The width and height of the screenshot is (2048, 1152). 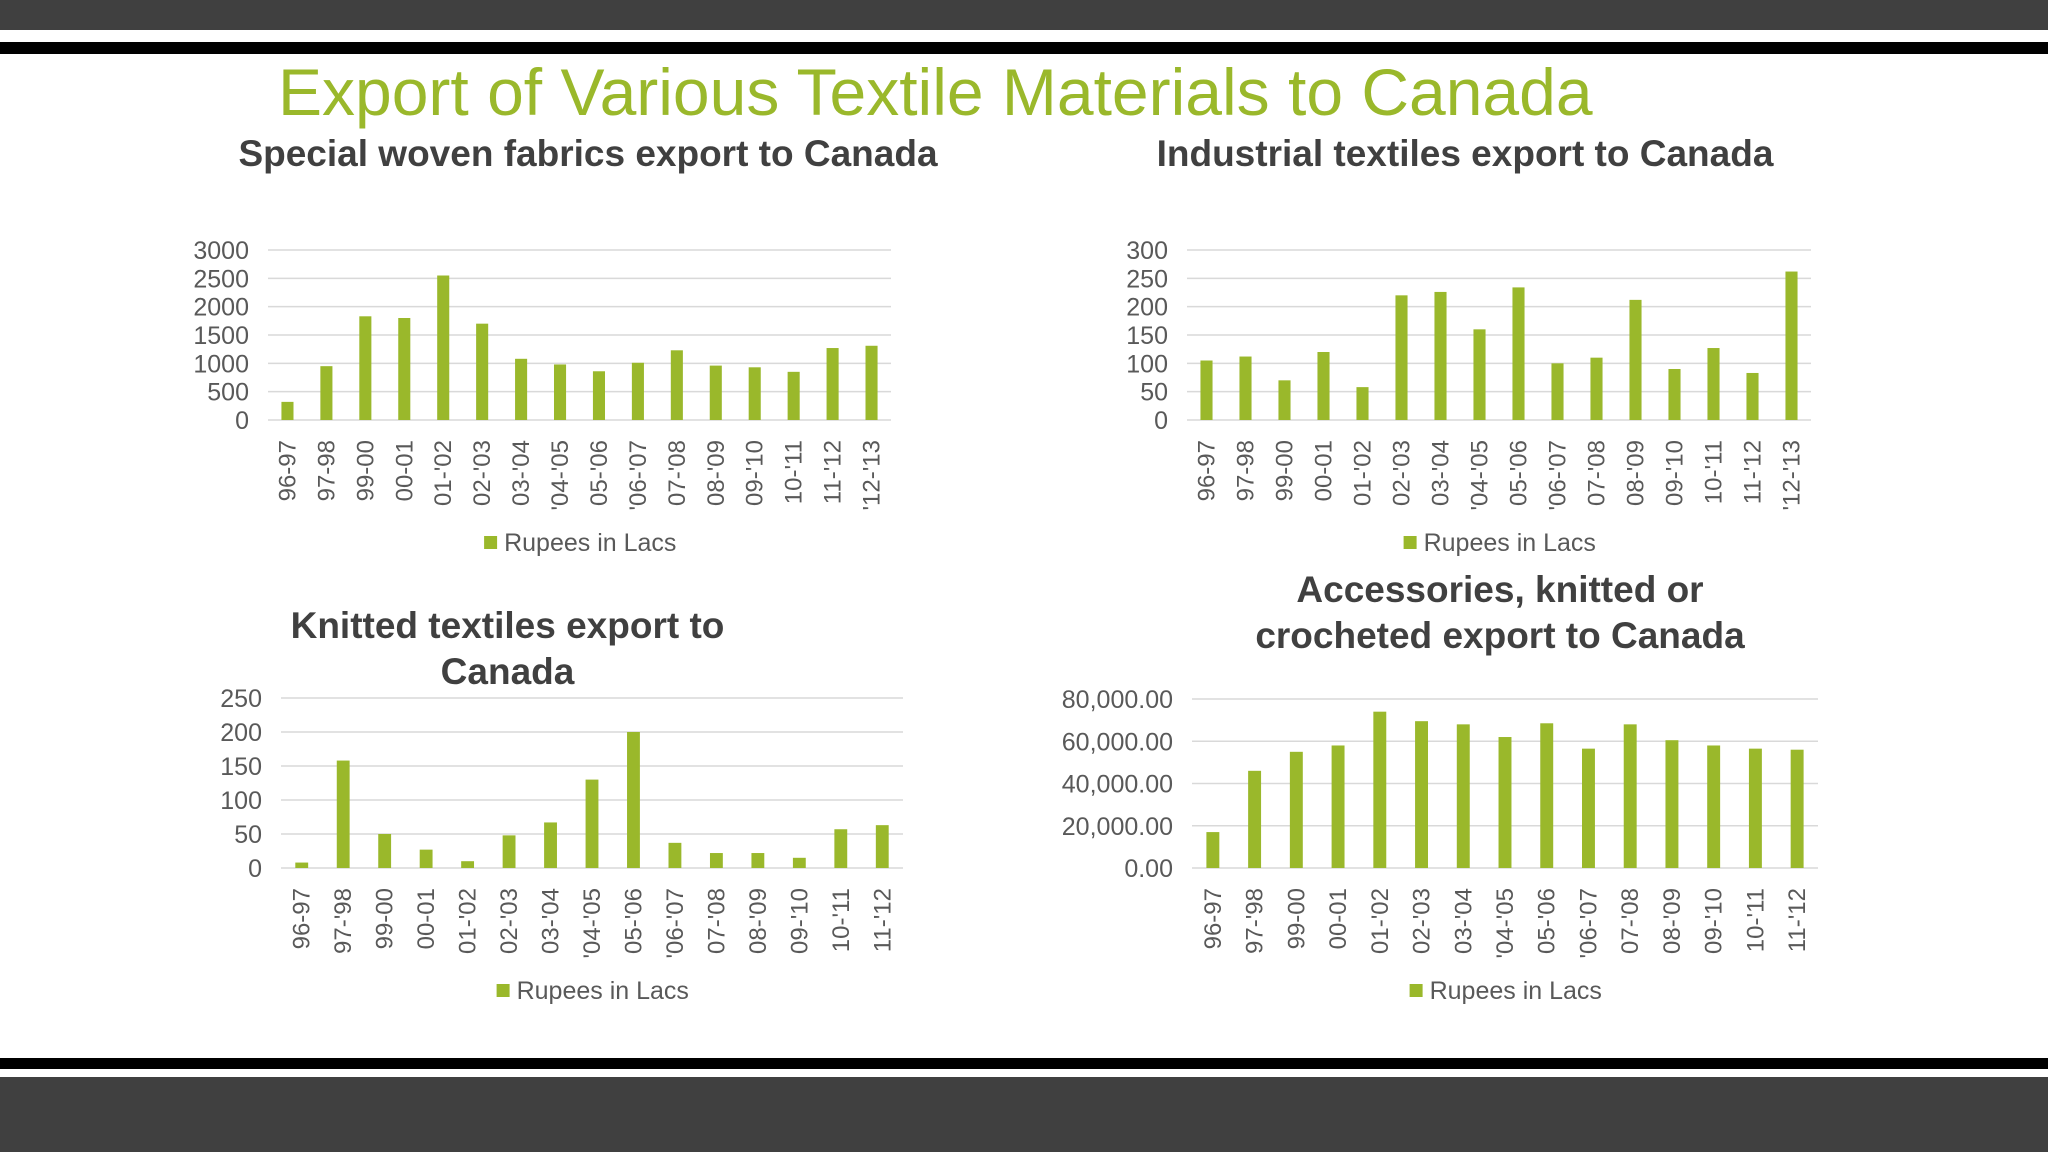 I want to click on x-tick-label: 10-'11, so click(x=1755, y=920).